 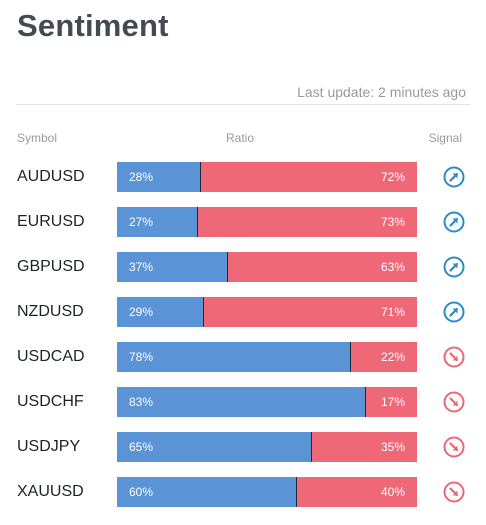 I want to click on short-percent: 17%, so click(x=392, y=402).